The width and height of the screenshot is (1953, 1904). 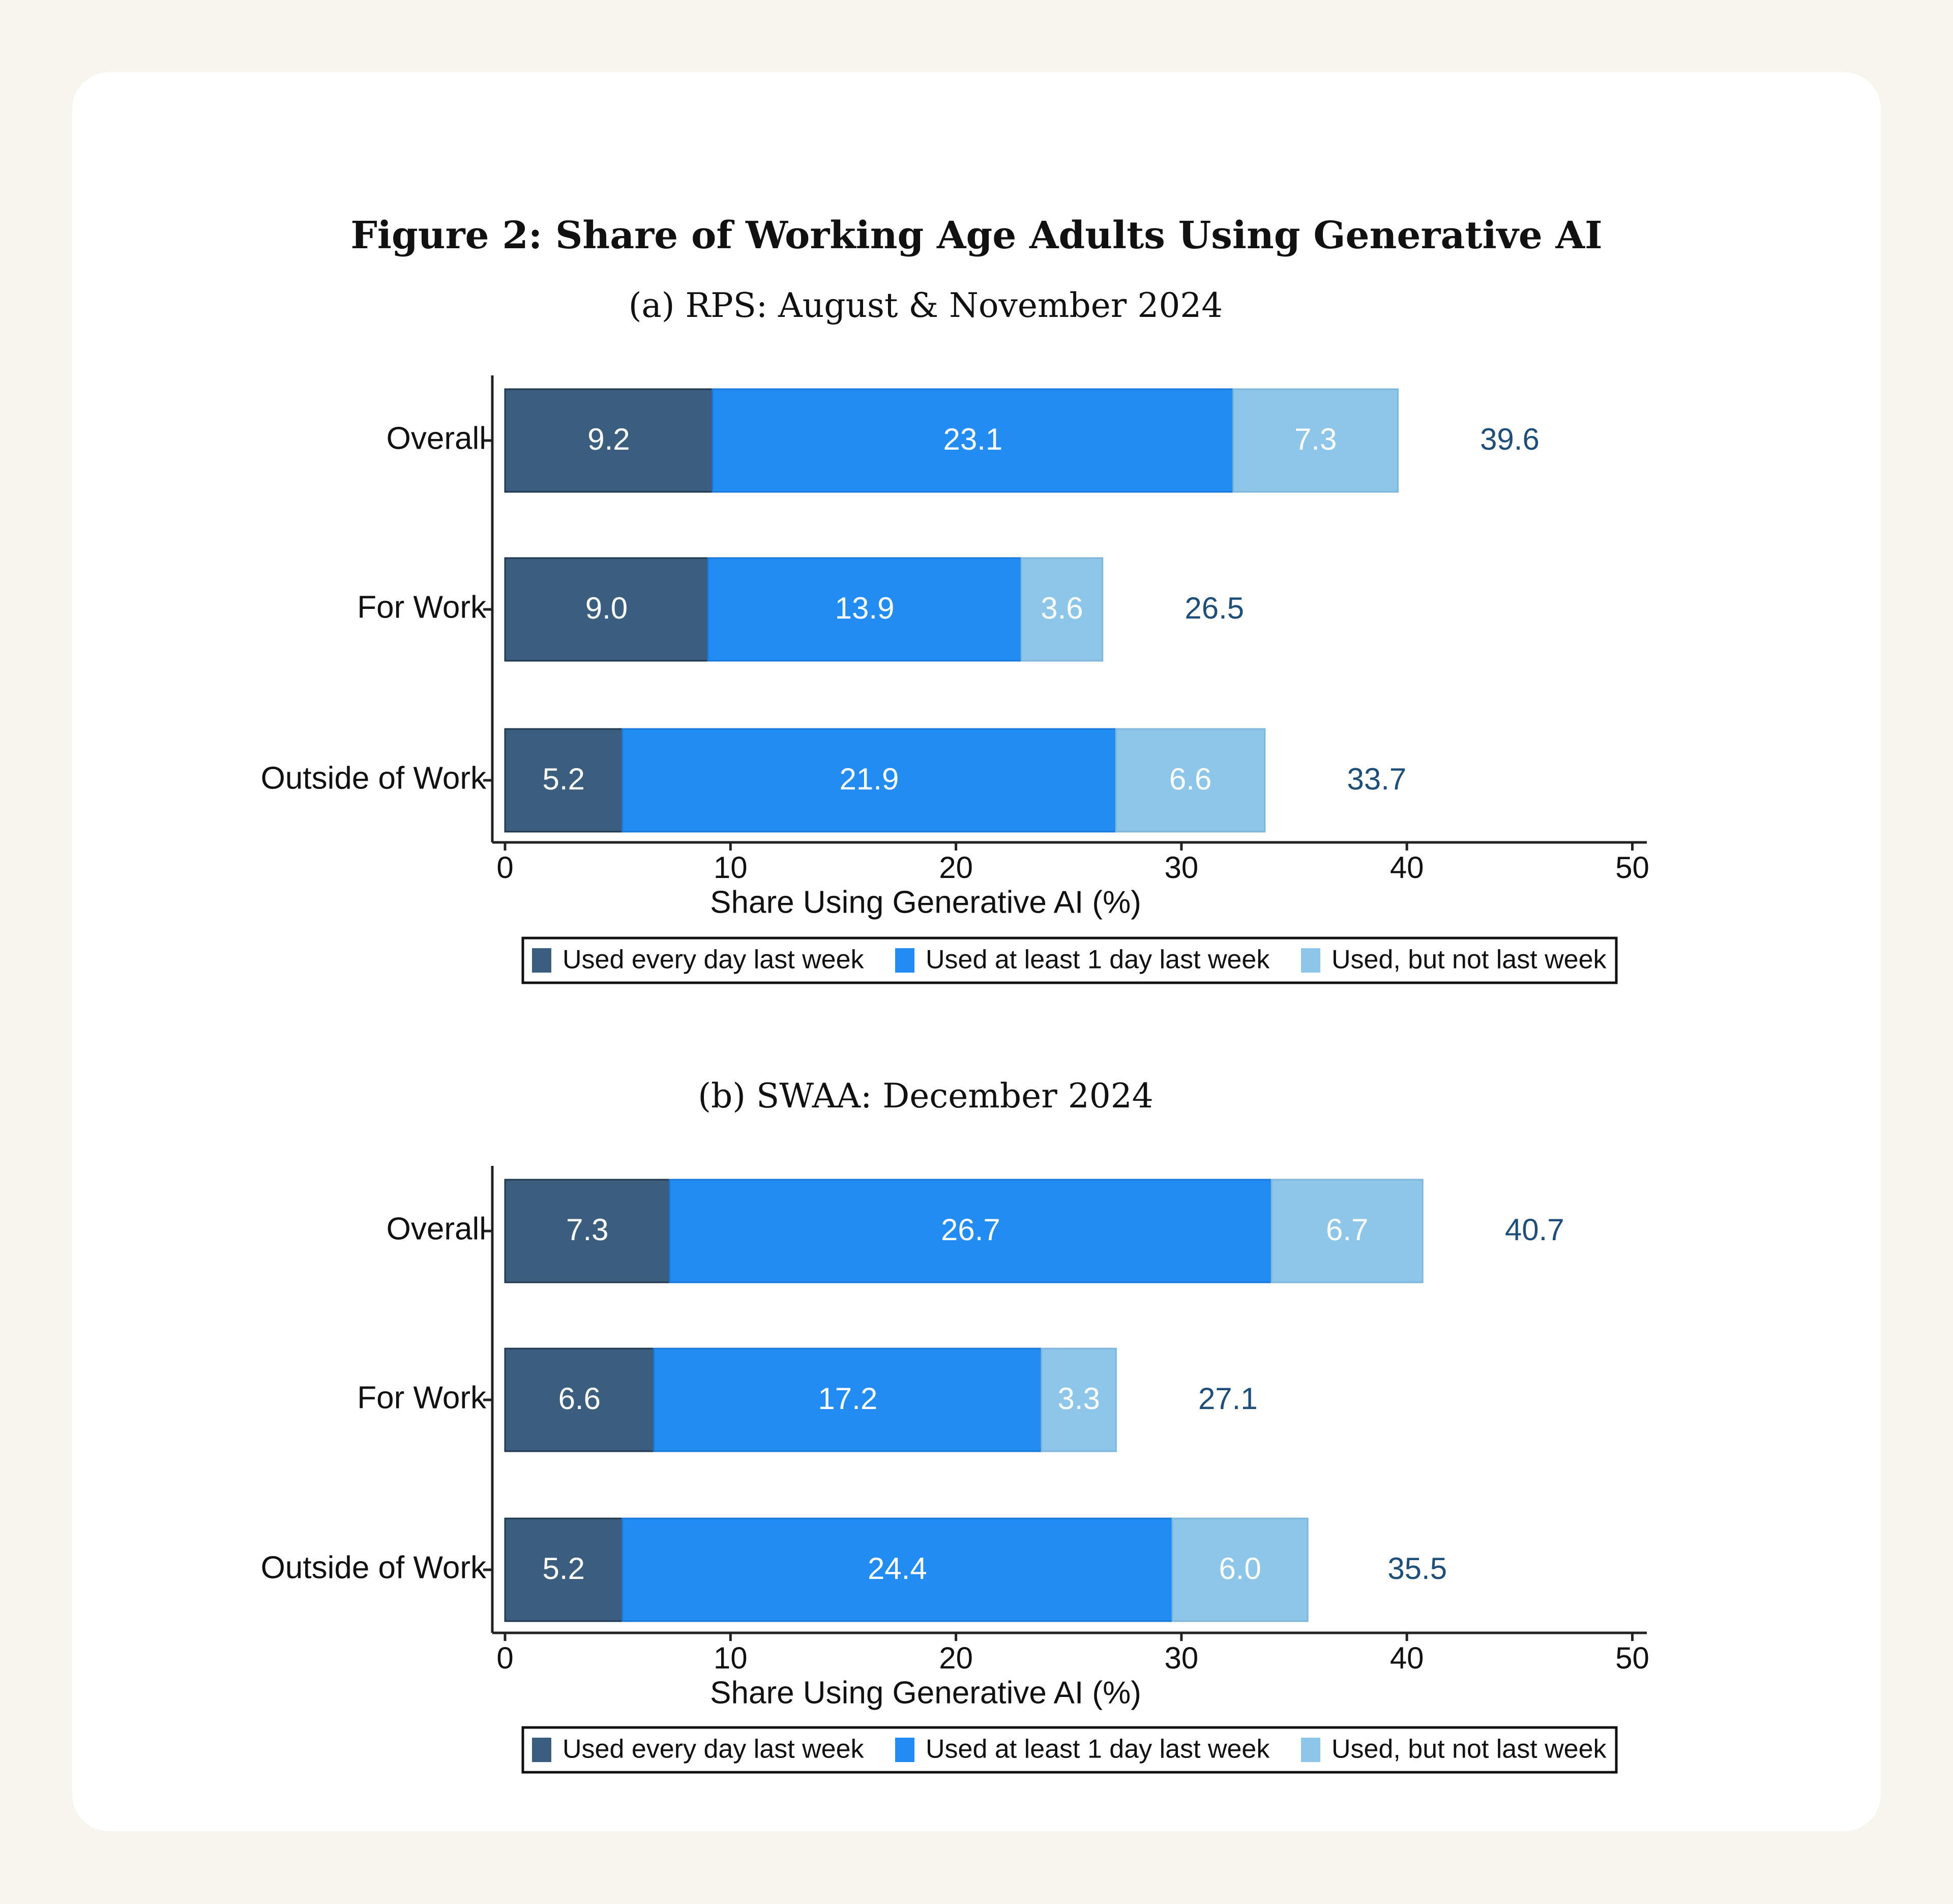 I want to click on bar-value-label: 9.2, so click(x=608, y=439).